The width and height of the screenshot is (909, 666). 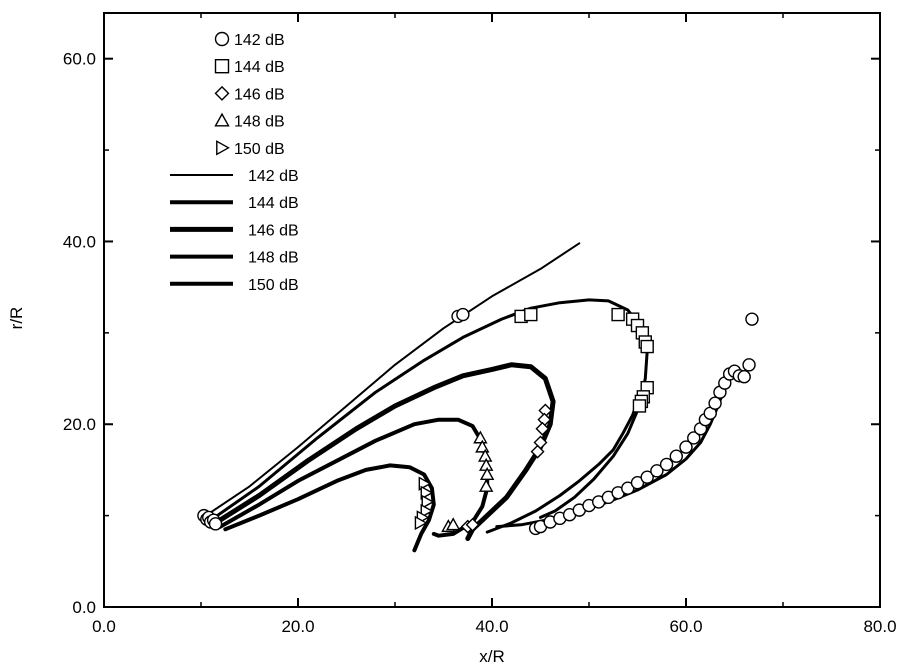 What do you see at coordinates (84, 607) in the screenshot?
I see `y-tick-label: 0.0` at bounding box center [84, 607].